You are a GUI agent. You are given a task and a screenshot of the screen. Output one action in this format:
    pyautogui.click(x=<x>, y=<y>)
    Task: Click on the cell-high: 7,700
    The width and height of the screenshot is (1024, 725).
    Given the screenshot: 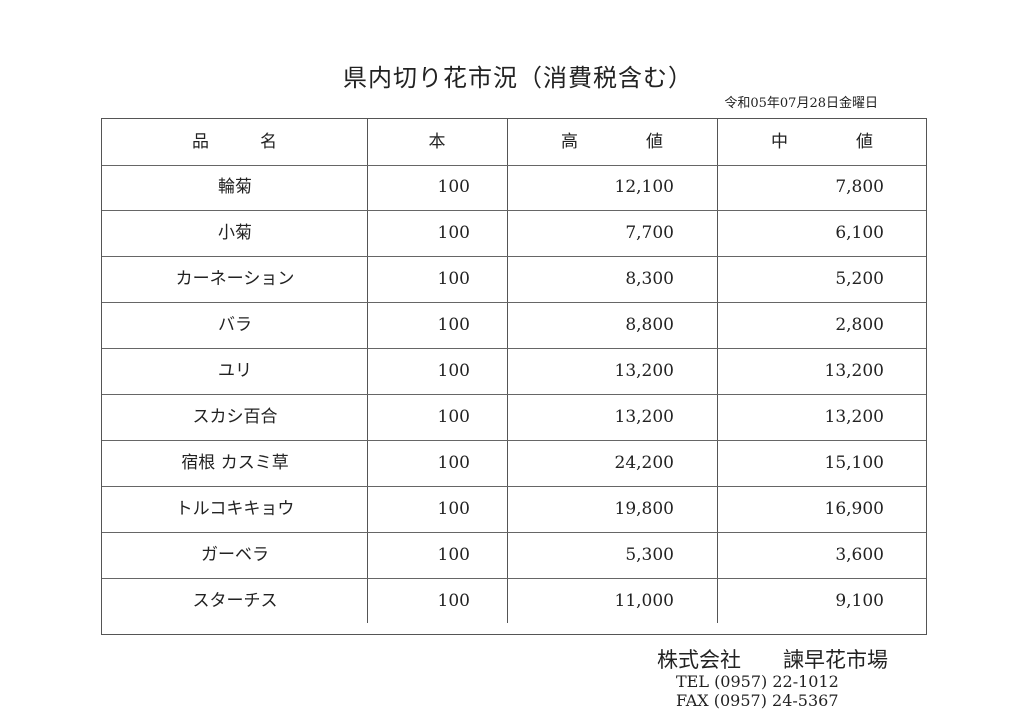 What is the action you would take?
    pyautogui.click(x=649, y=233)
    